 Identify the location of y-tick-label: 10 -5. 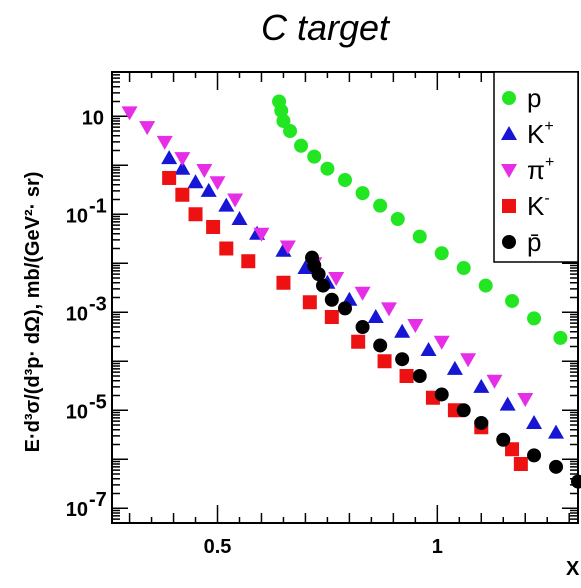
(86, 407).